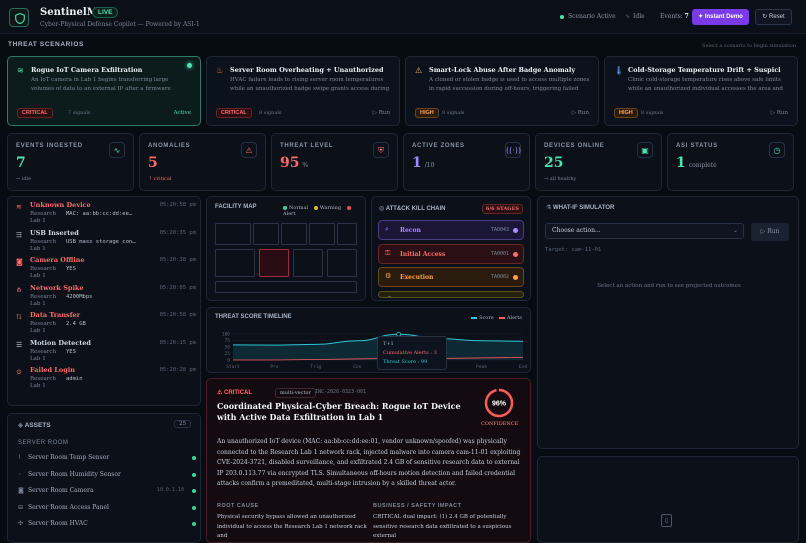  I want to click on gear-icon: ⚙, so click(388, 276).